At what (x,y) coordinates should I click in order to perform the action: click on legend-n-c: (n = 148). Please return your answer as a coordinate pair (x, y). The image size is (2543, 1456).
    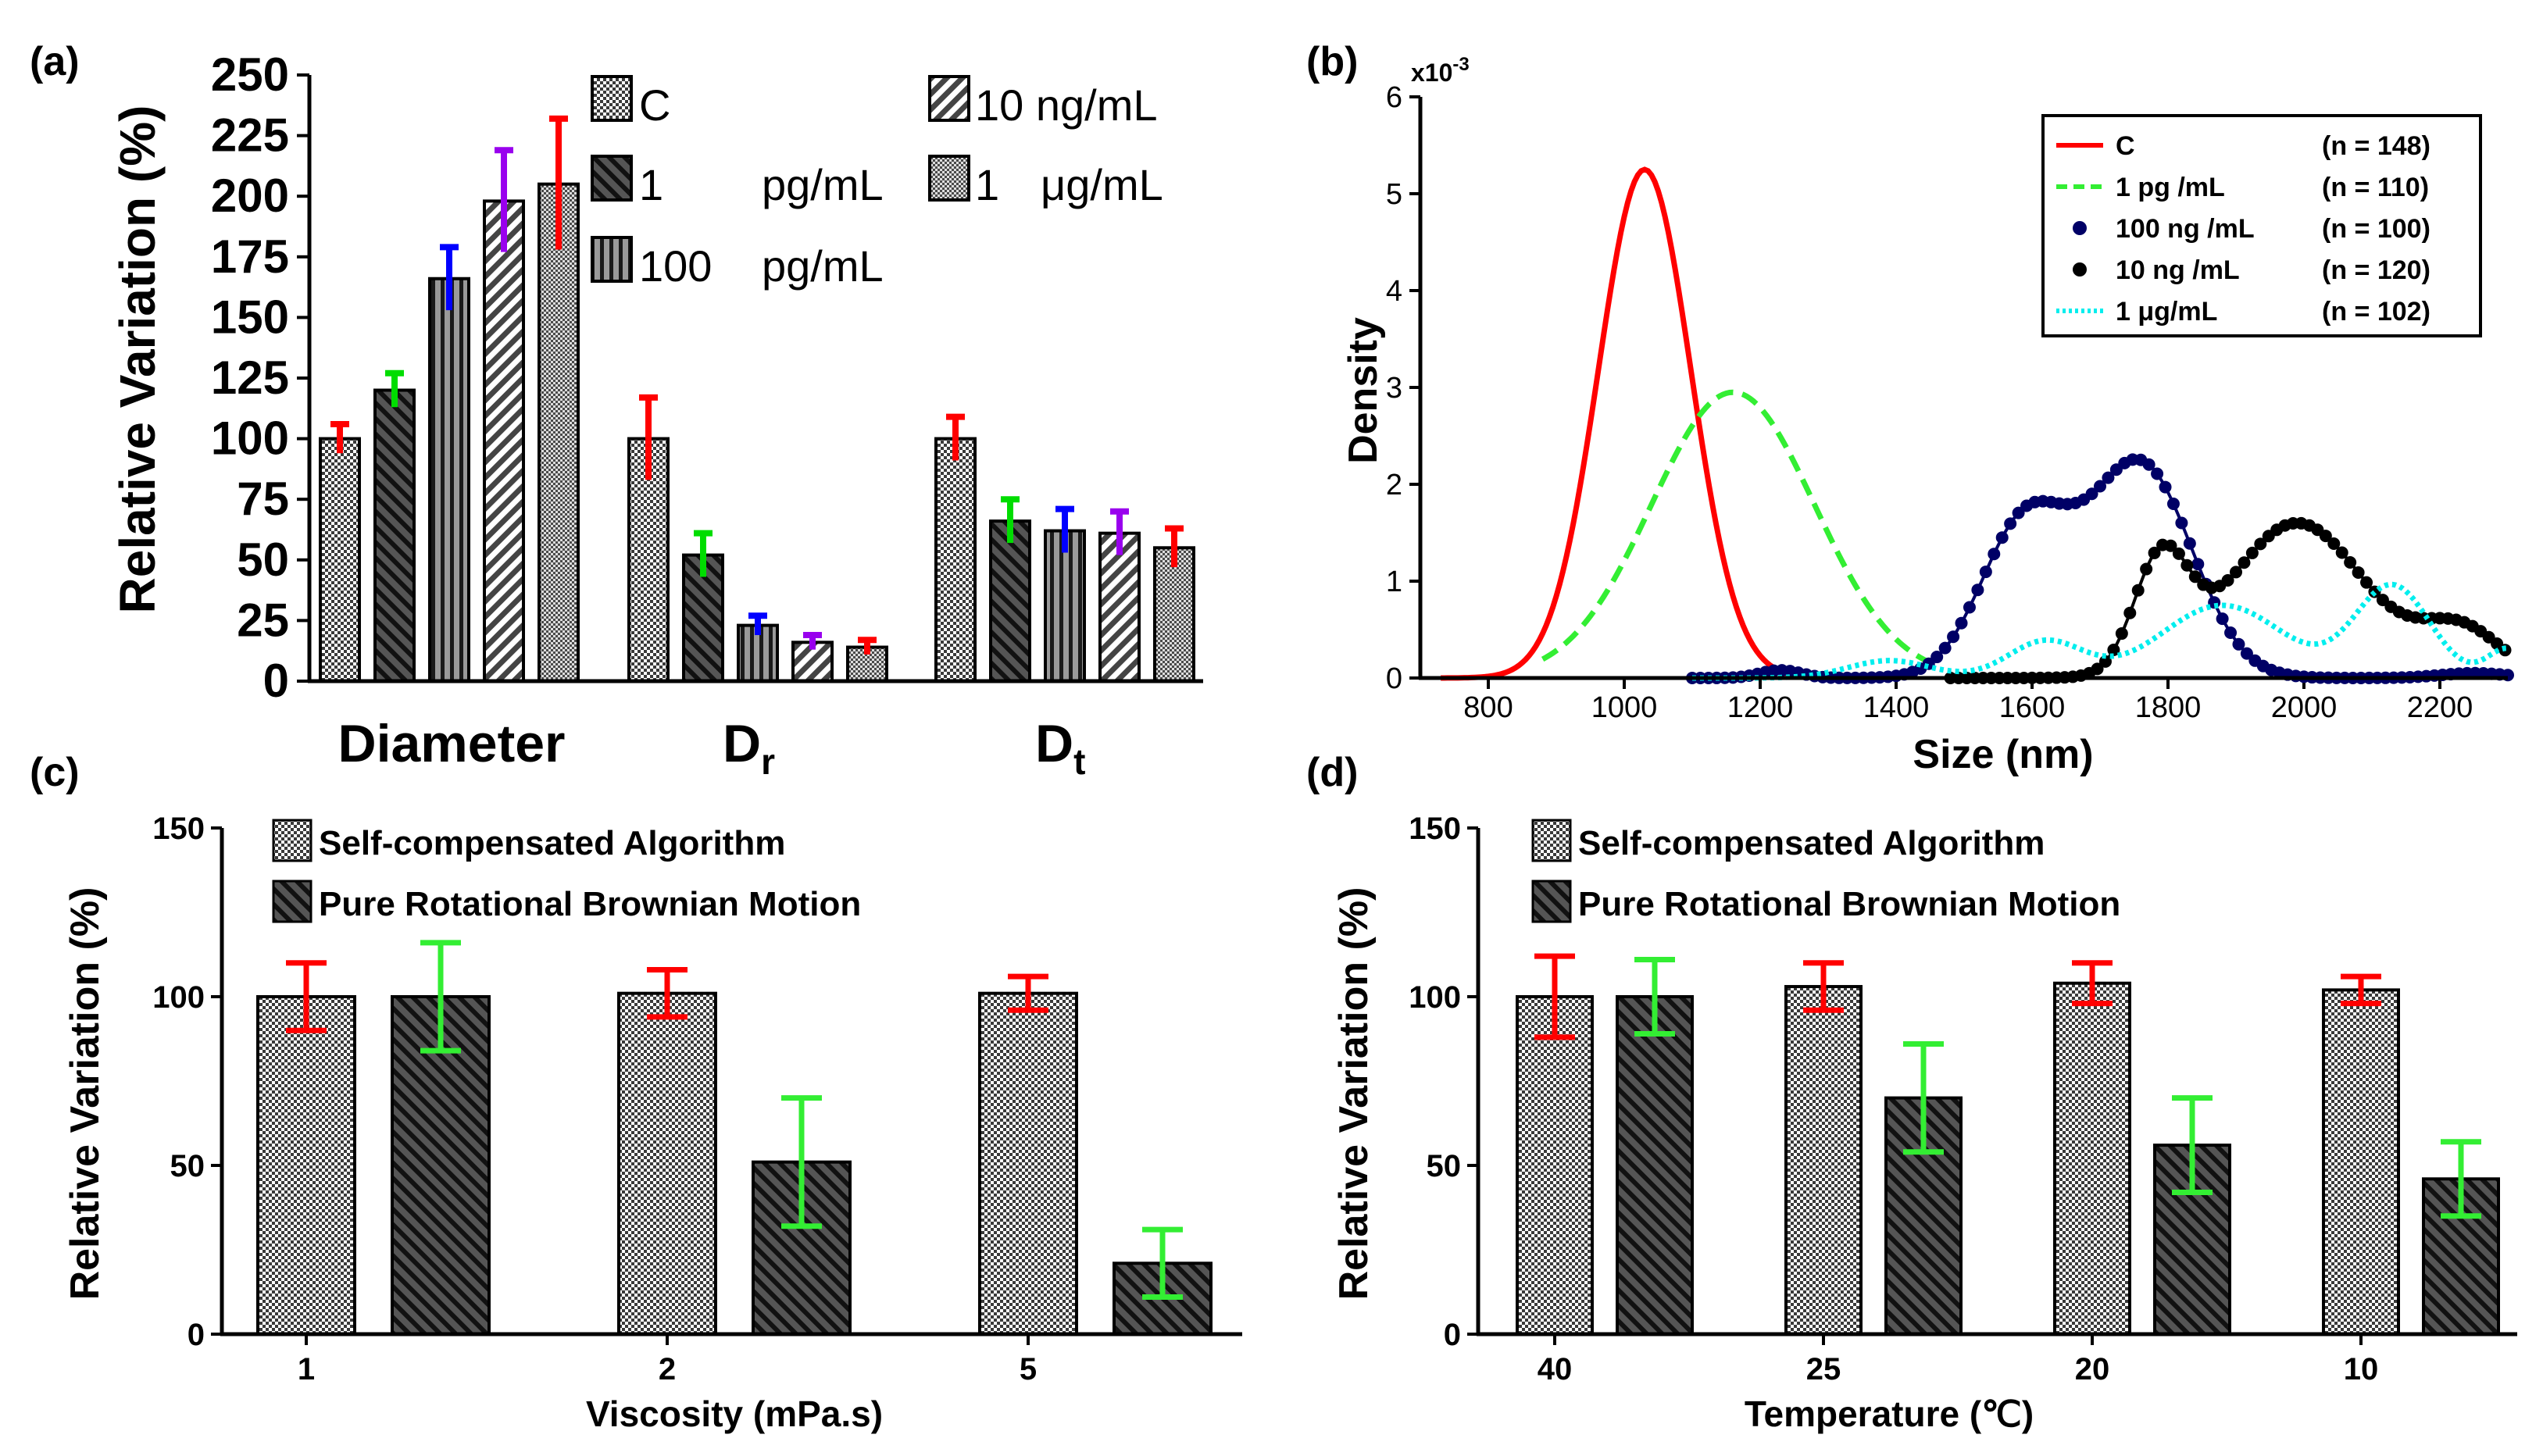
    Looking at the image, I should click on (2376, 146).